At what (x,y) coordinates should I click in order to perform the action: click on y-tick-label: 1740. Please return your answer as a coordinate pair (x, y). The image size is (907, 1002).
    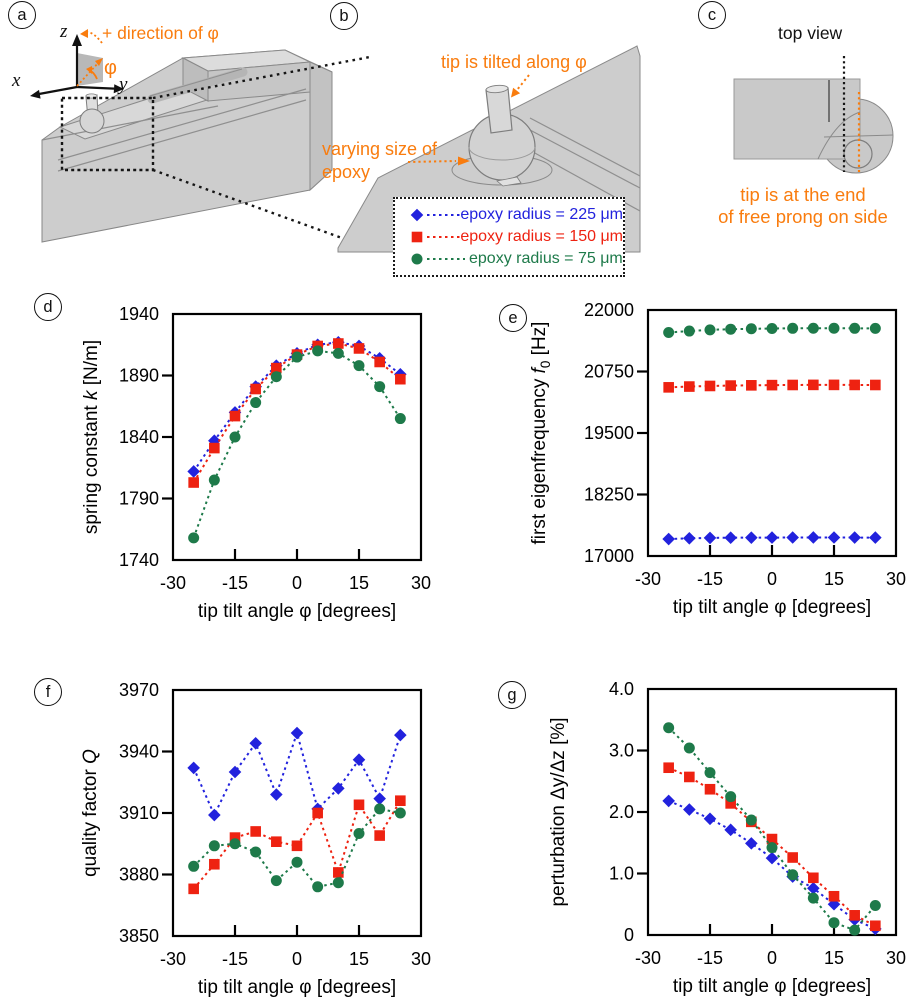
    Looking at the image, I should click on (139, 560).